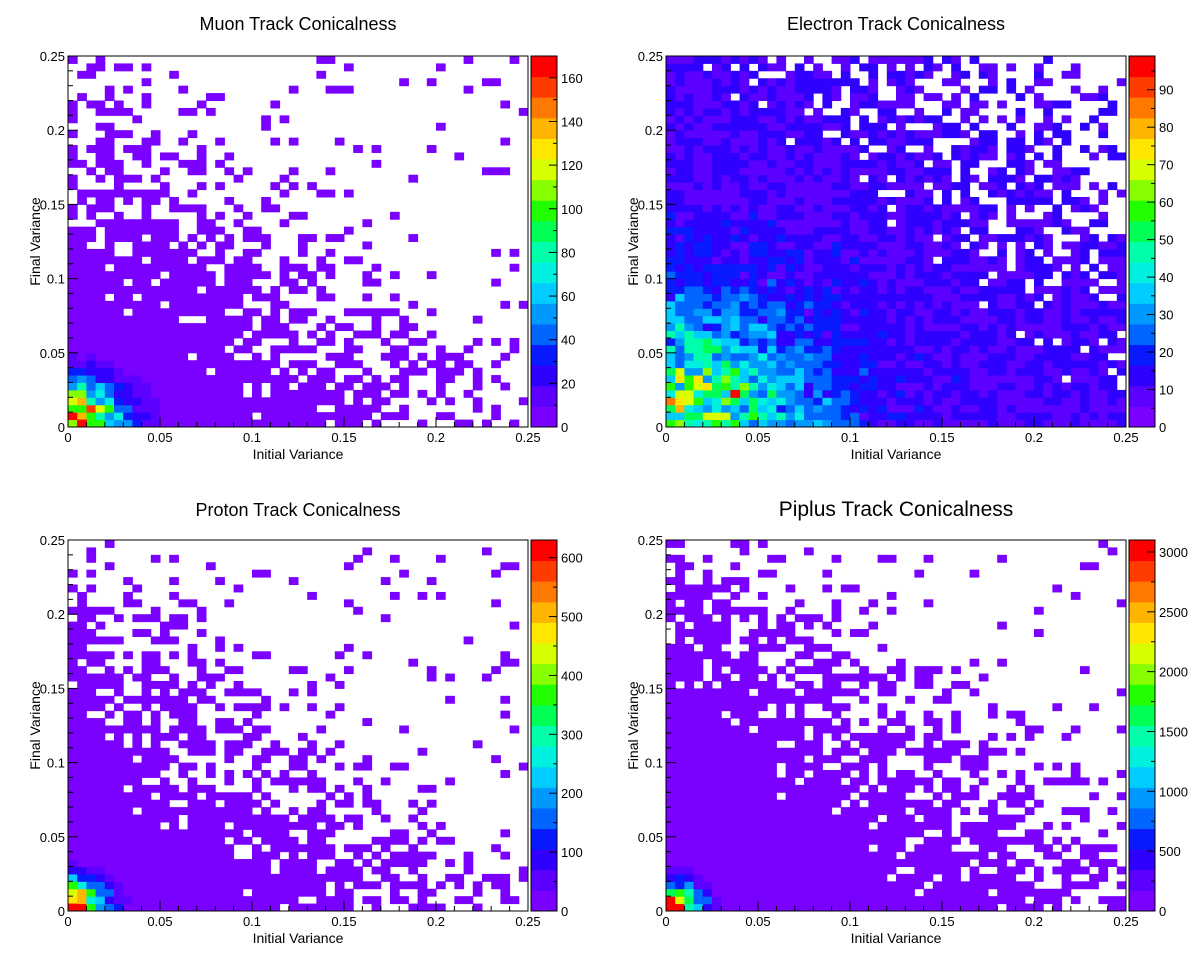  What do you see at coordinates (297, 510) in the screenshot?
I see `chart-title: Proton Track Conicalness` at bounding box center [297, 510].